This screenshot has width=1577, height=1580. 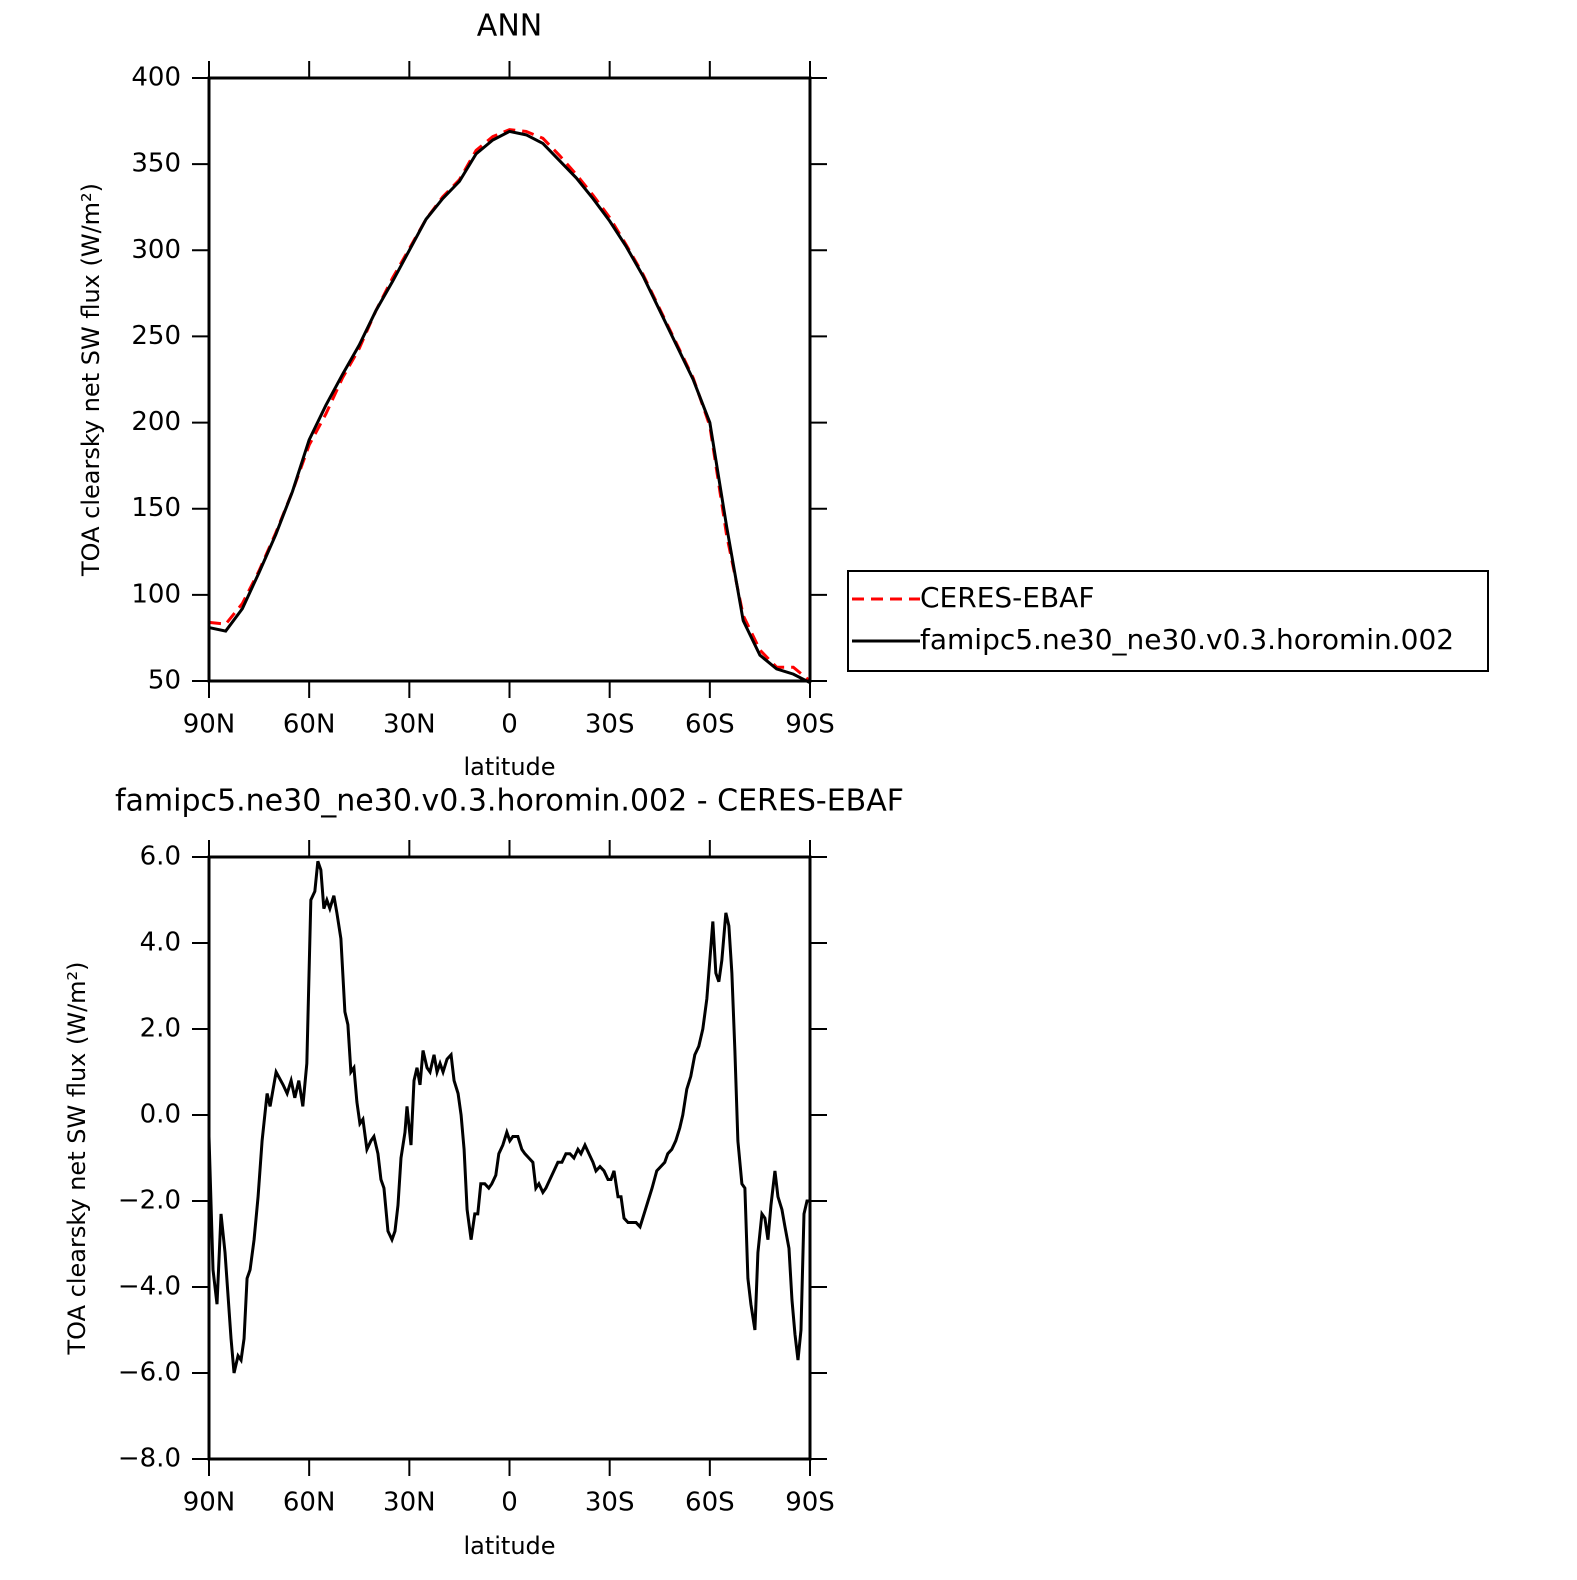 What do you see at coordinates (1187, 639) in the screenshot?
I see `legend-label: famipc5.ne30_ne30.v0.3.horomin.002` at bounding box center [1187, 639].